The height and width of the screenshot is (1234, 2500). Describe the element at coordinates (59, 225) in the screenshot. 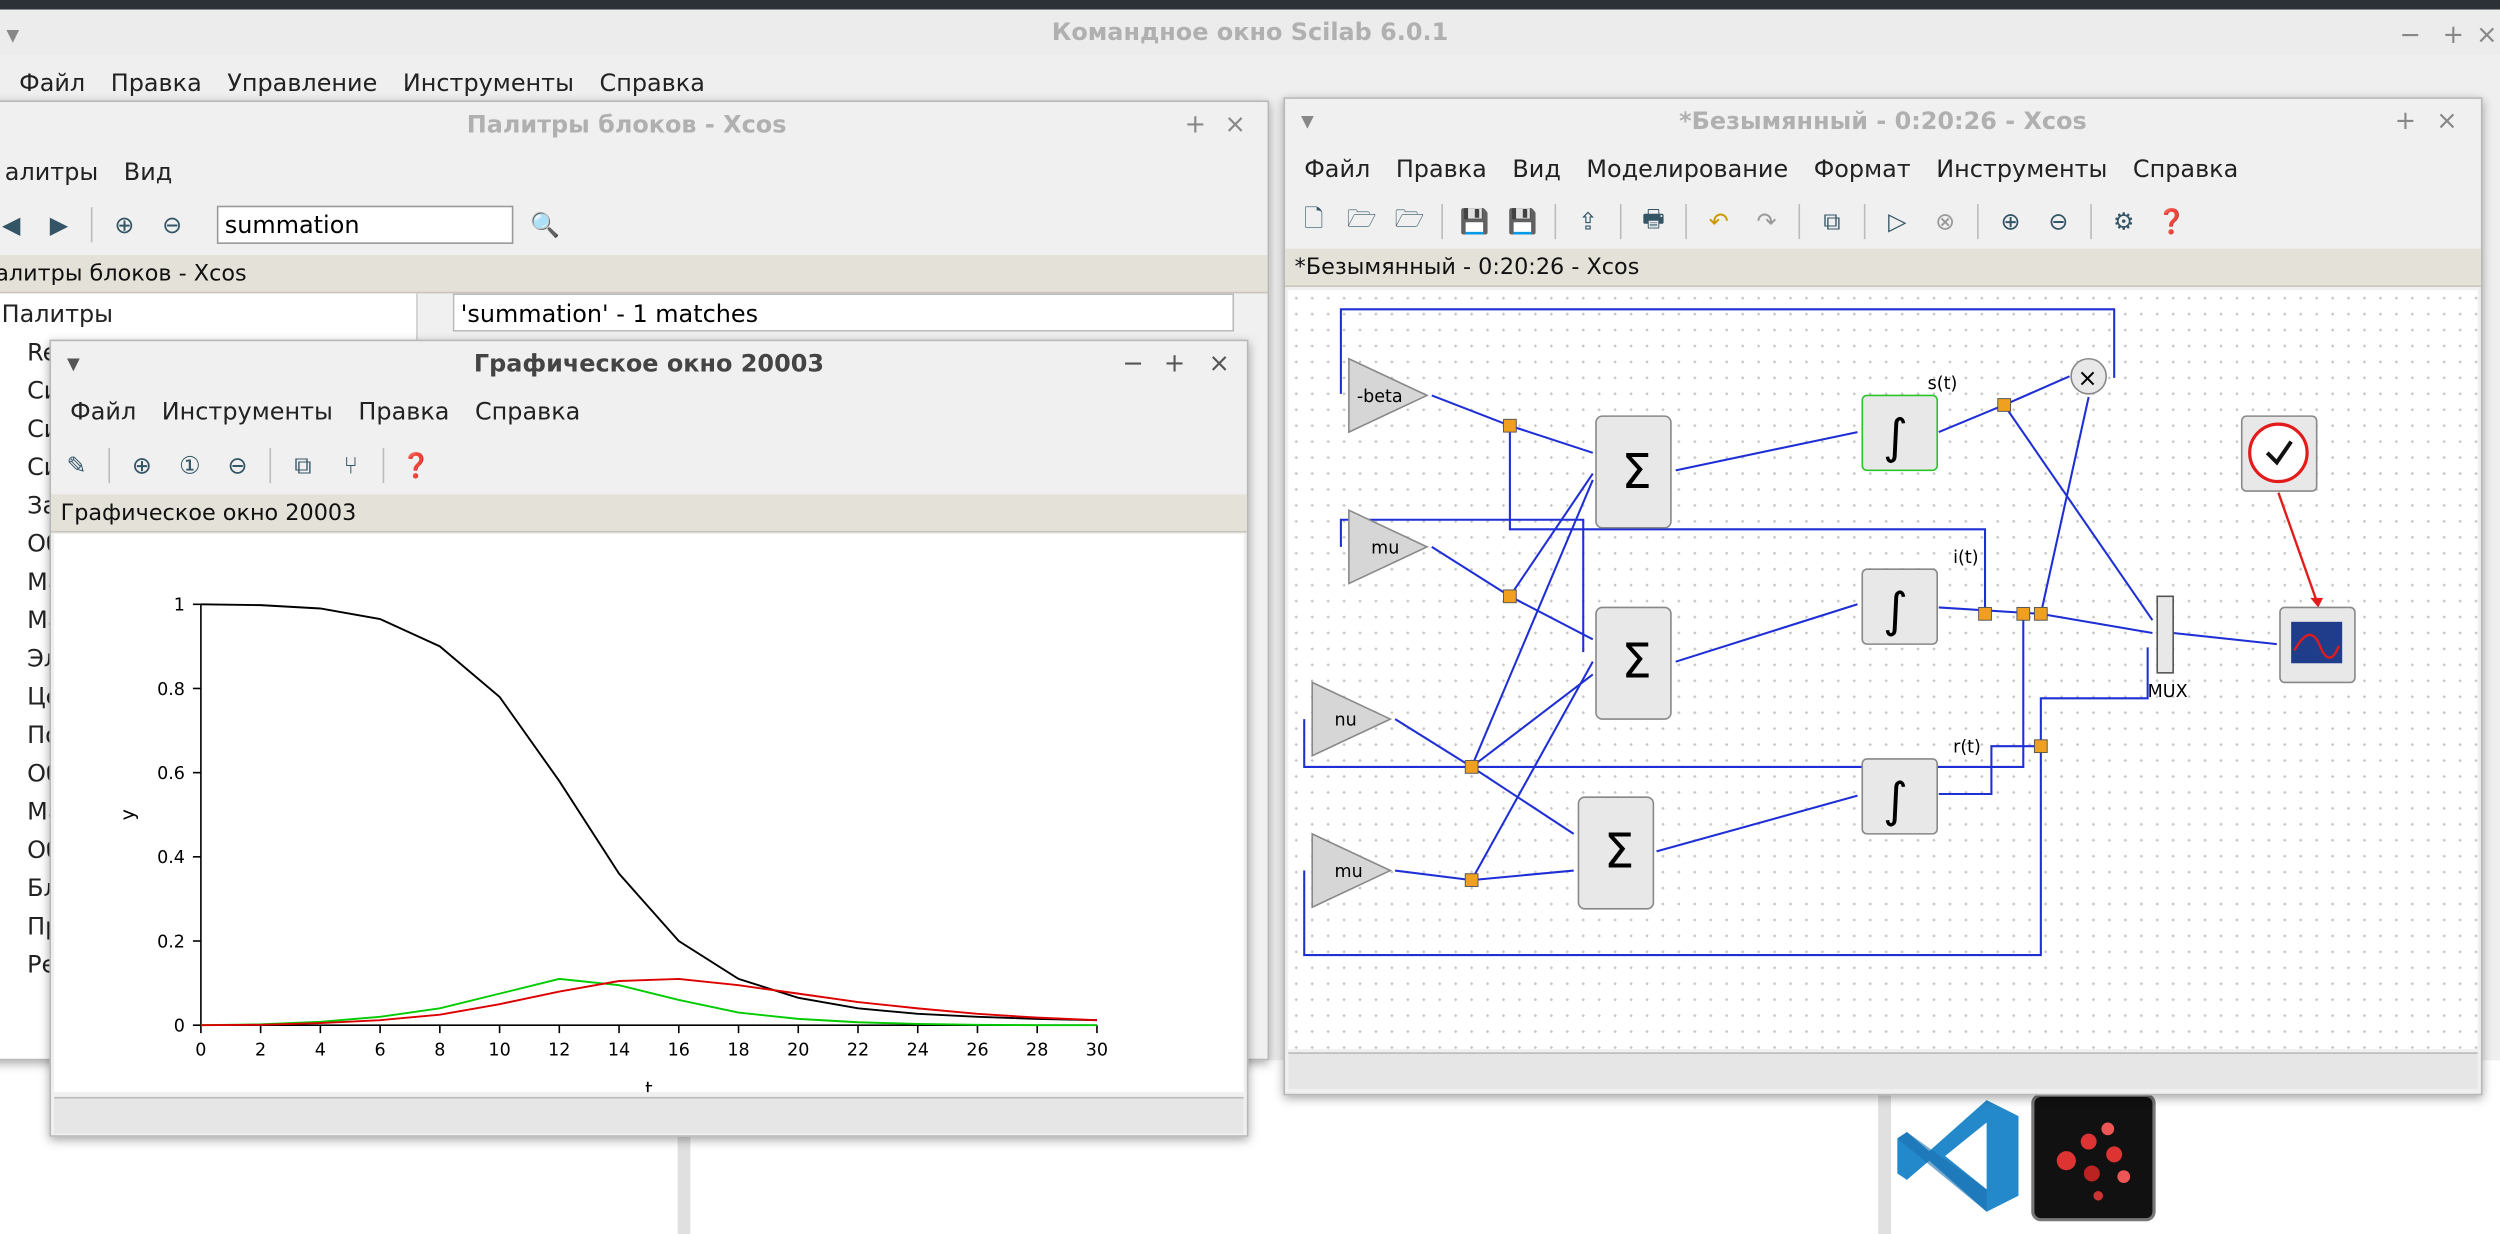

I see `arrow-right-icon: ▶` at that location.